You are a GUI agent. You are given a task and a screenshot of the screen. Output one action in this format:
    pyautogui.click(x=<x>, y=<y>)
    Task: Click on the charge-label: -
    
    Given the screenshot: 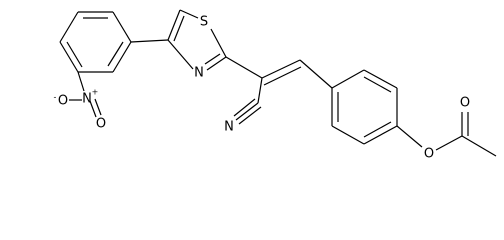 What is the action you would take?
    pyautogui.click(x=55, y=97)
    